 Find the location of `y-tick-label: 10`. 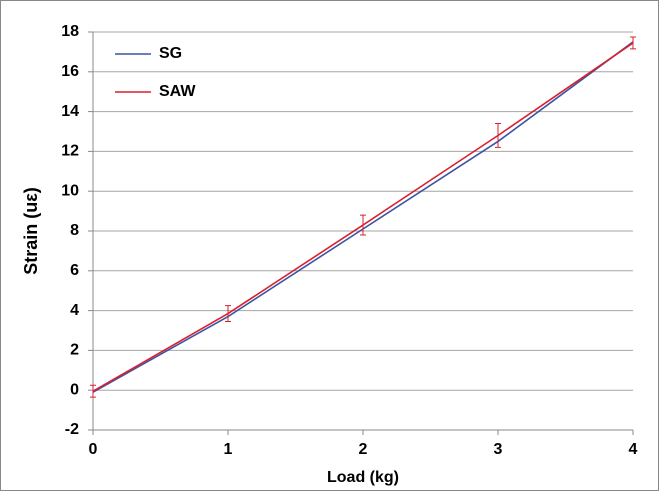

y-tick-label: 10 is located at coordinates (70, 190).